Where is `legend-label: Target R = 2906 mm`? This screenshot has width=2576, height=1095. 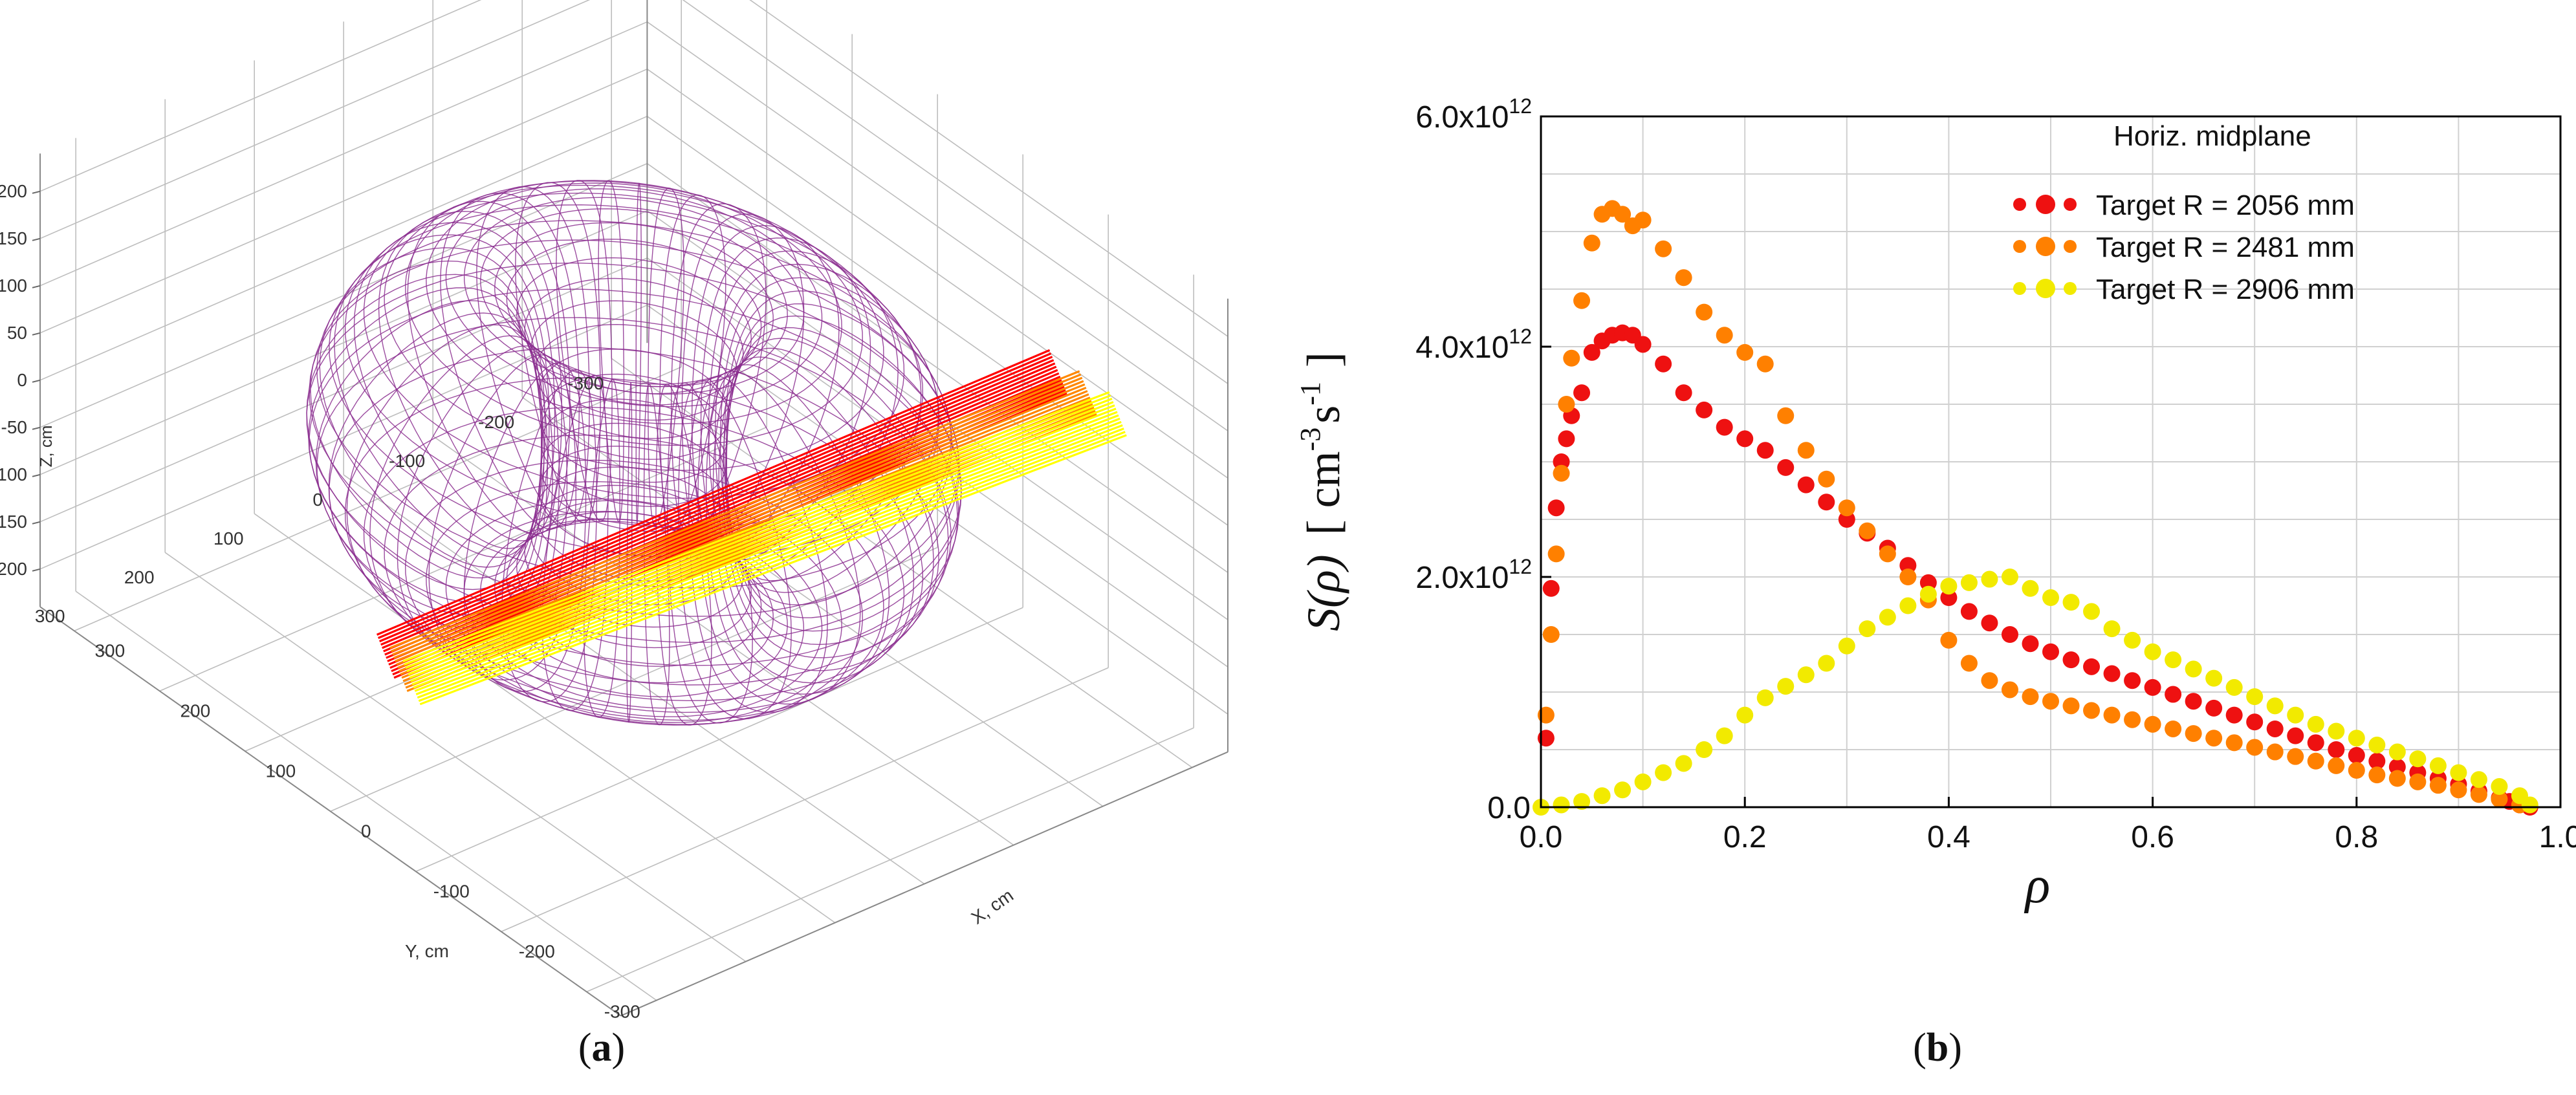 legend-label: Target R = 2906 mm is located at coordinates (2225, 289).